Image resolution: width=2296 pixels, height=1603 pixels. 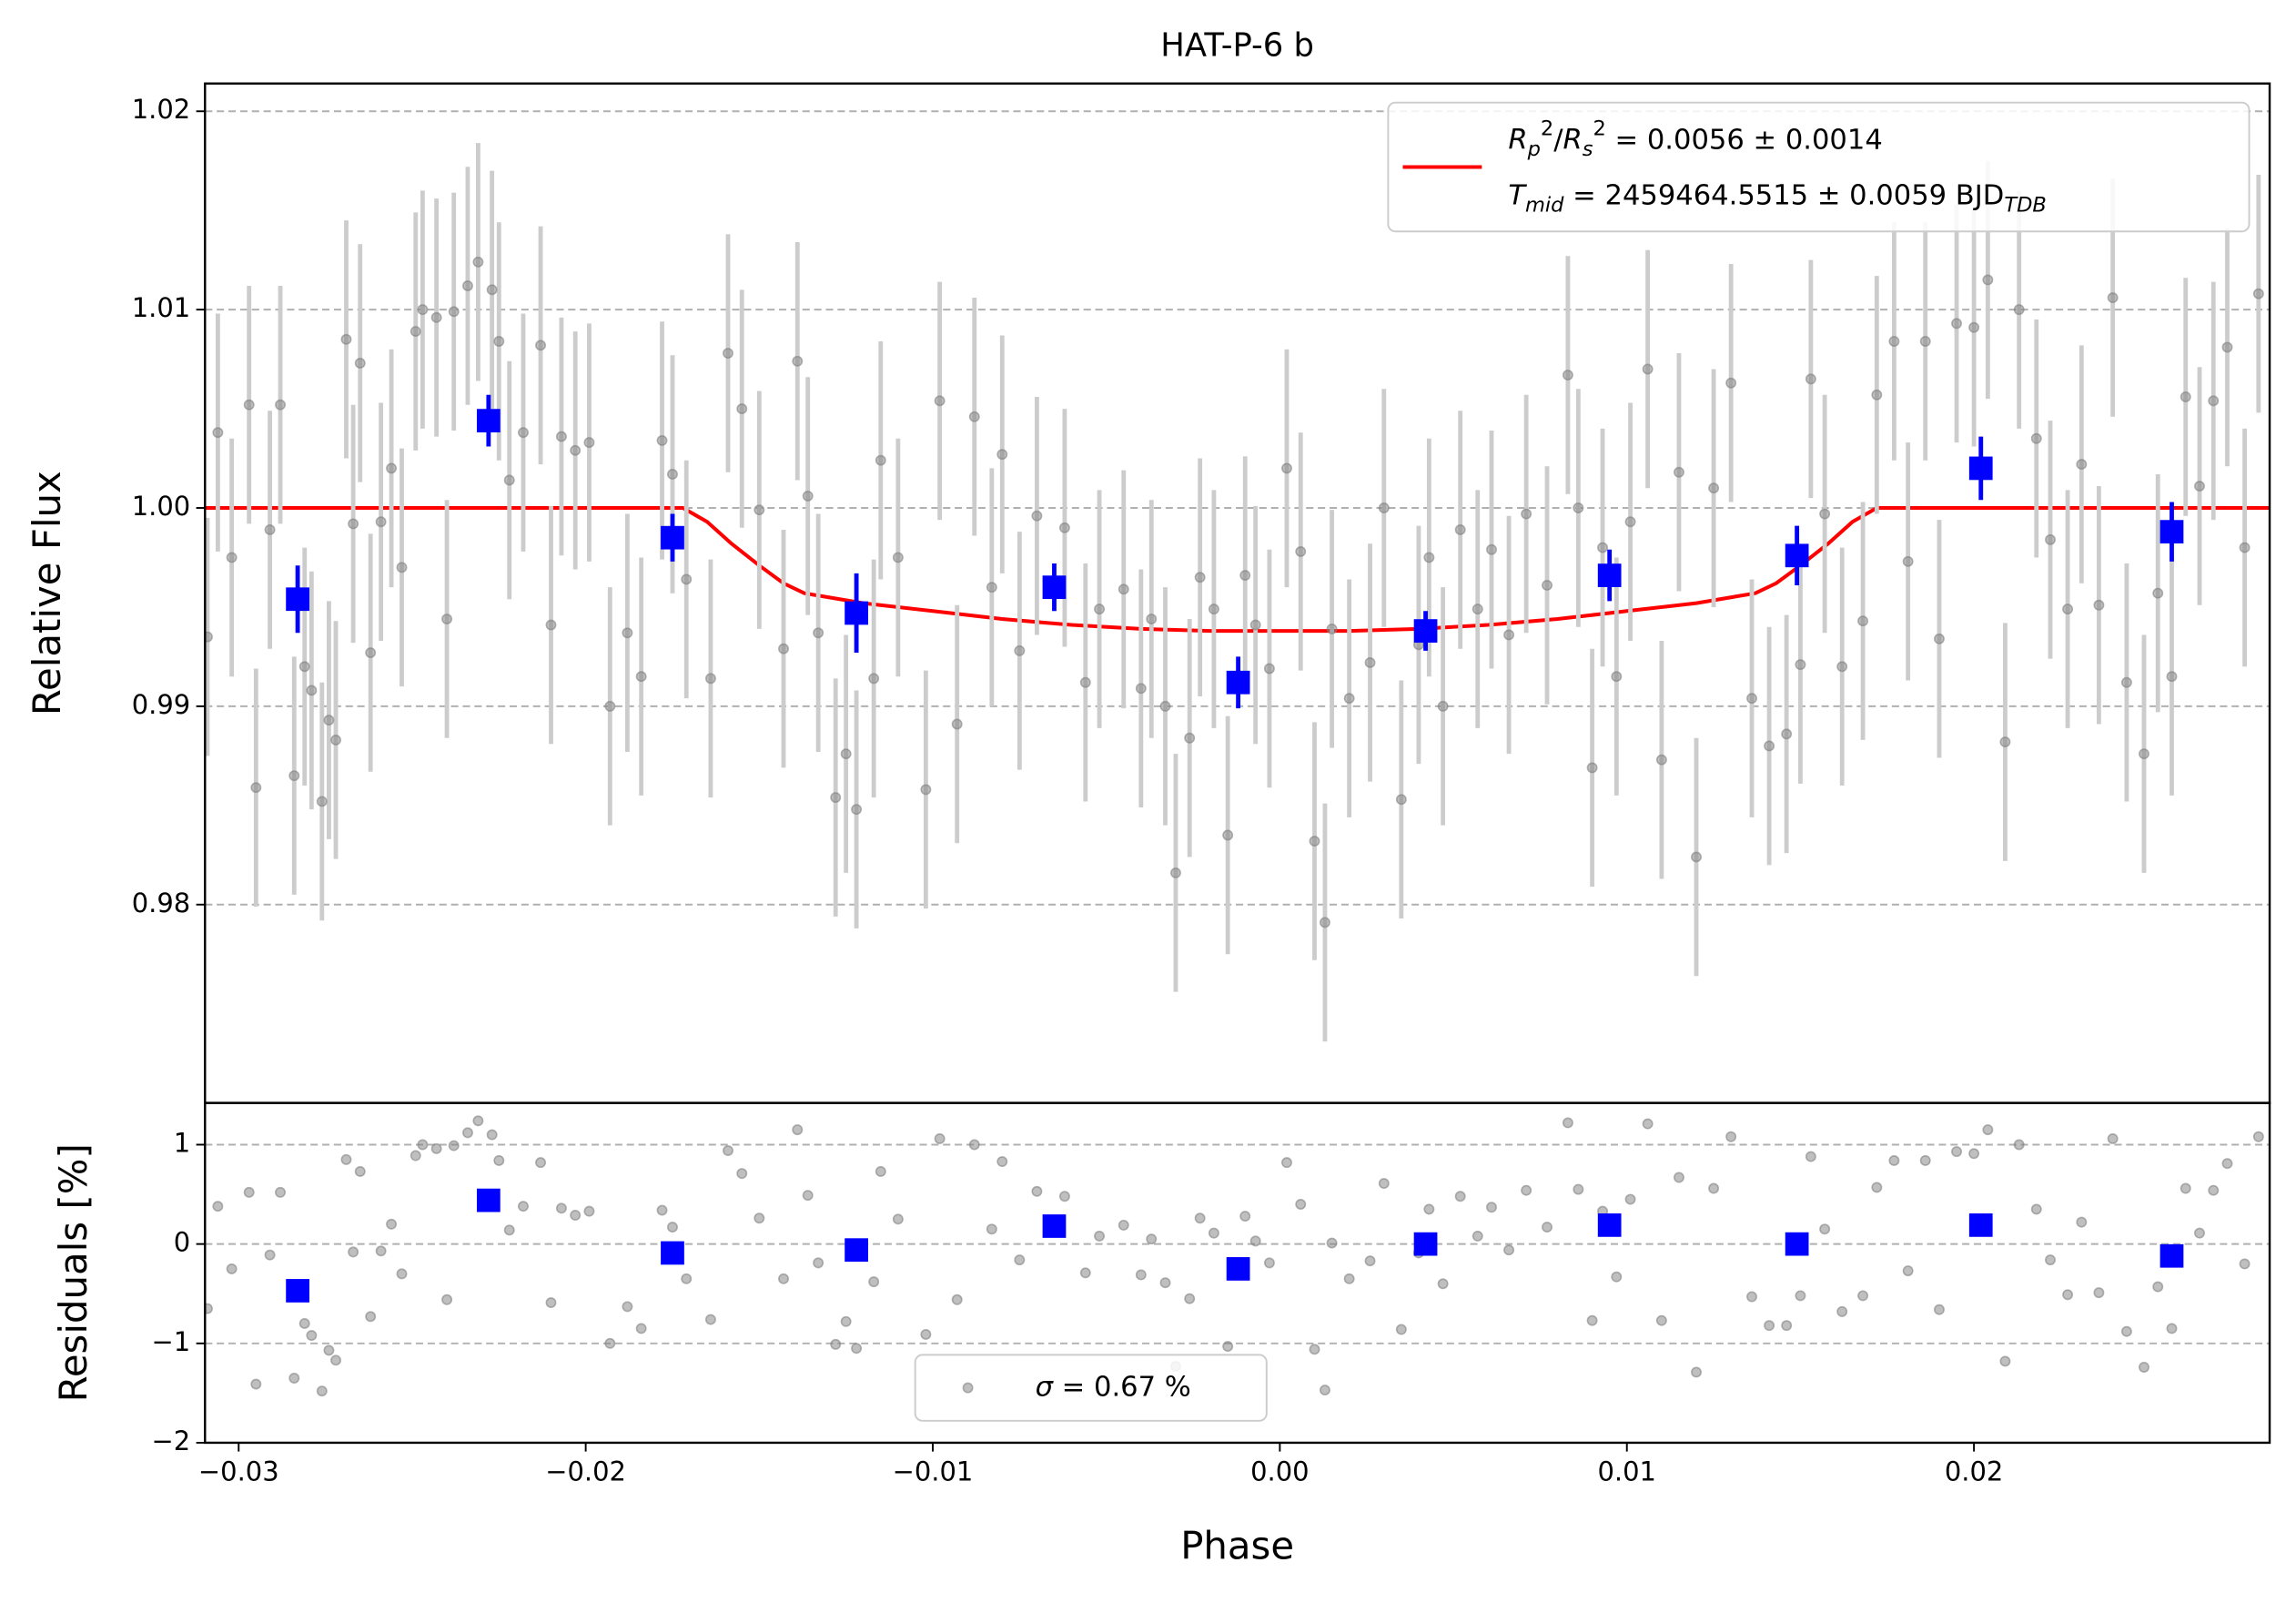 I want to click on chart-title: HAT-P-6 b, so click(x=1237, y=46).